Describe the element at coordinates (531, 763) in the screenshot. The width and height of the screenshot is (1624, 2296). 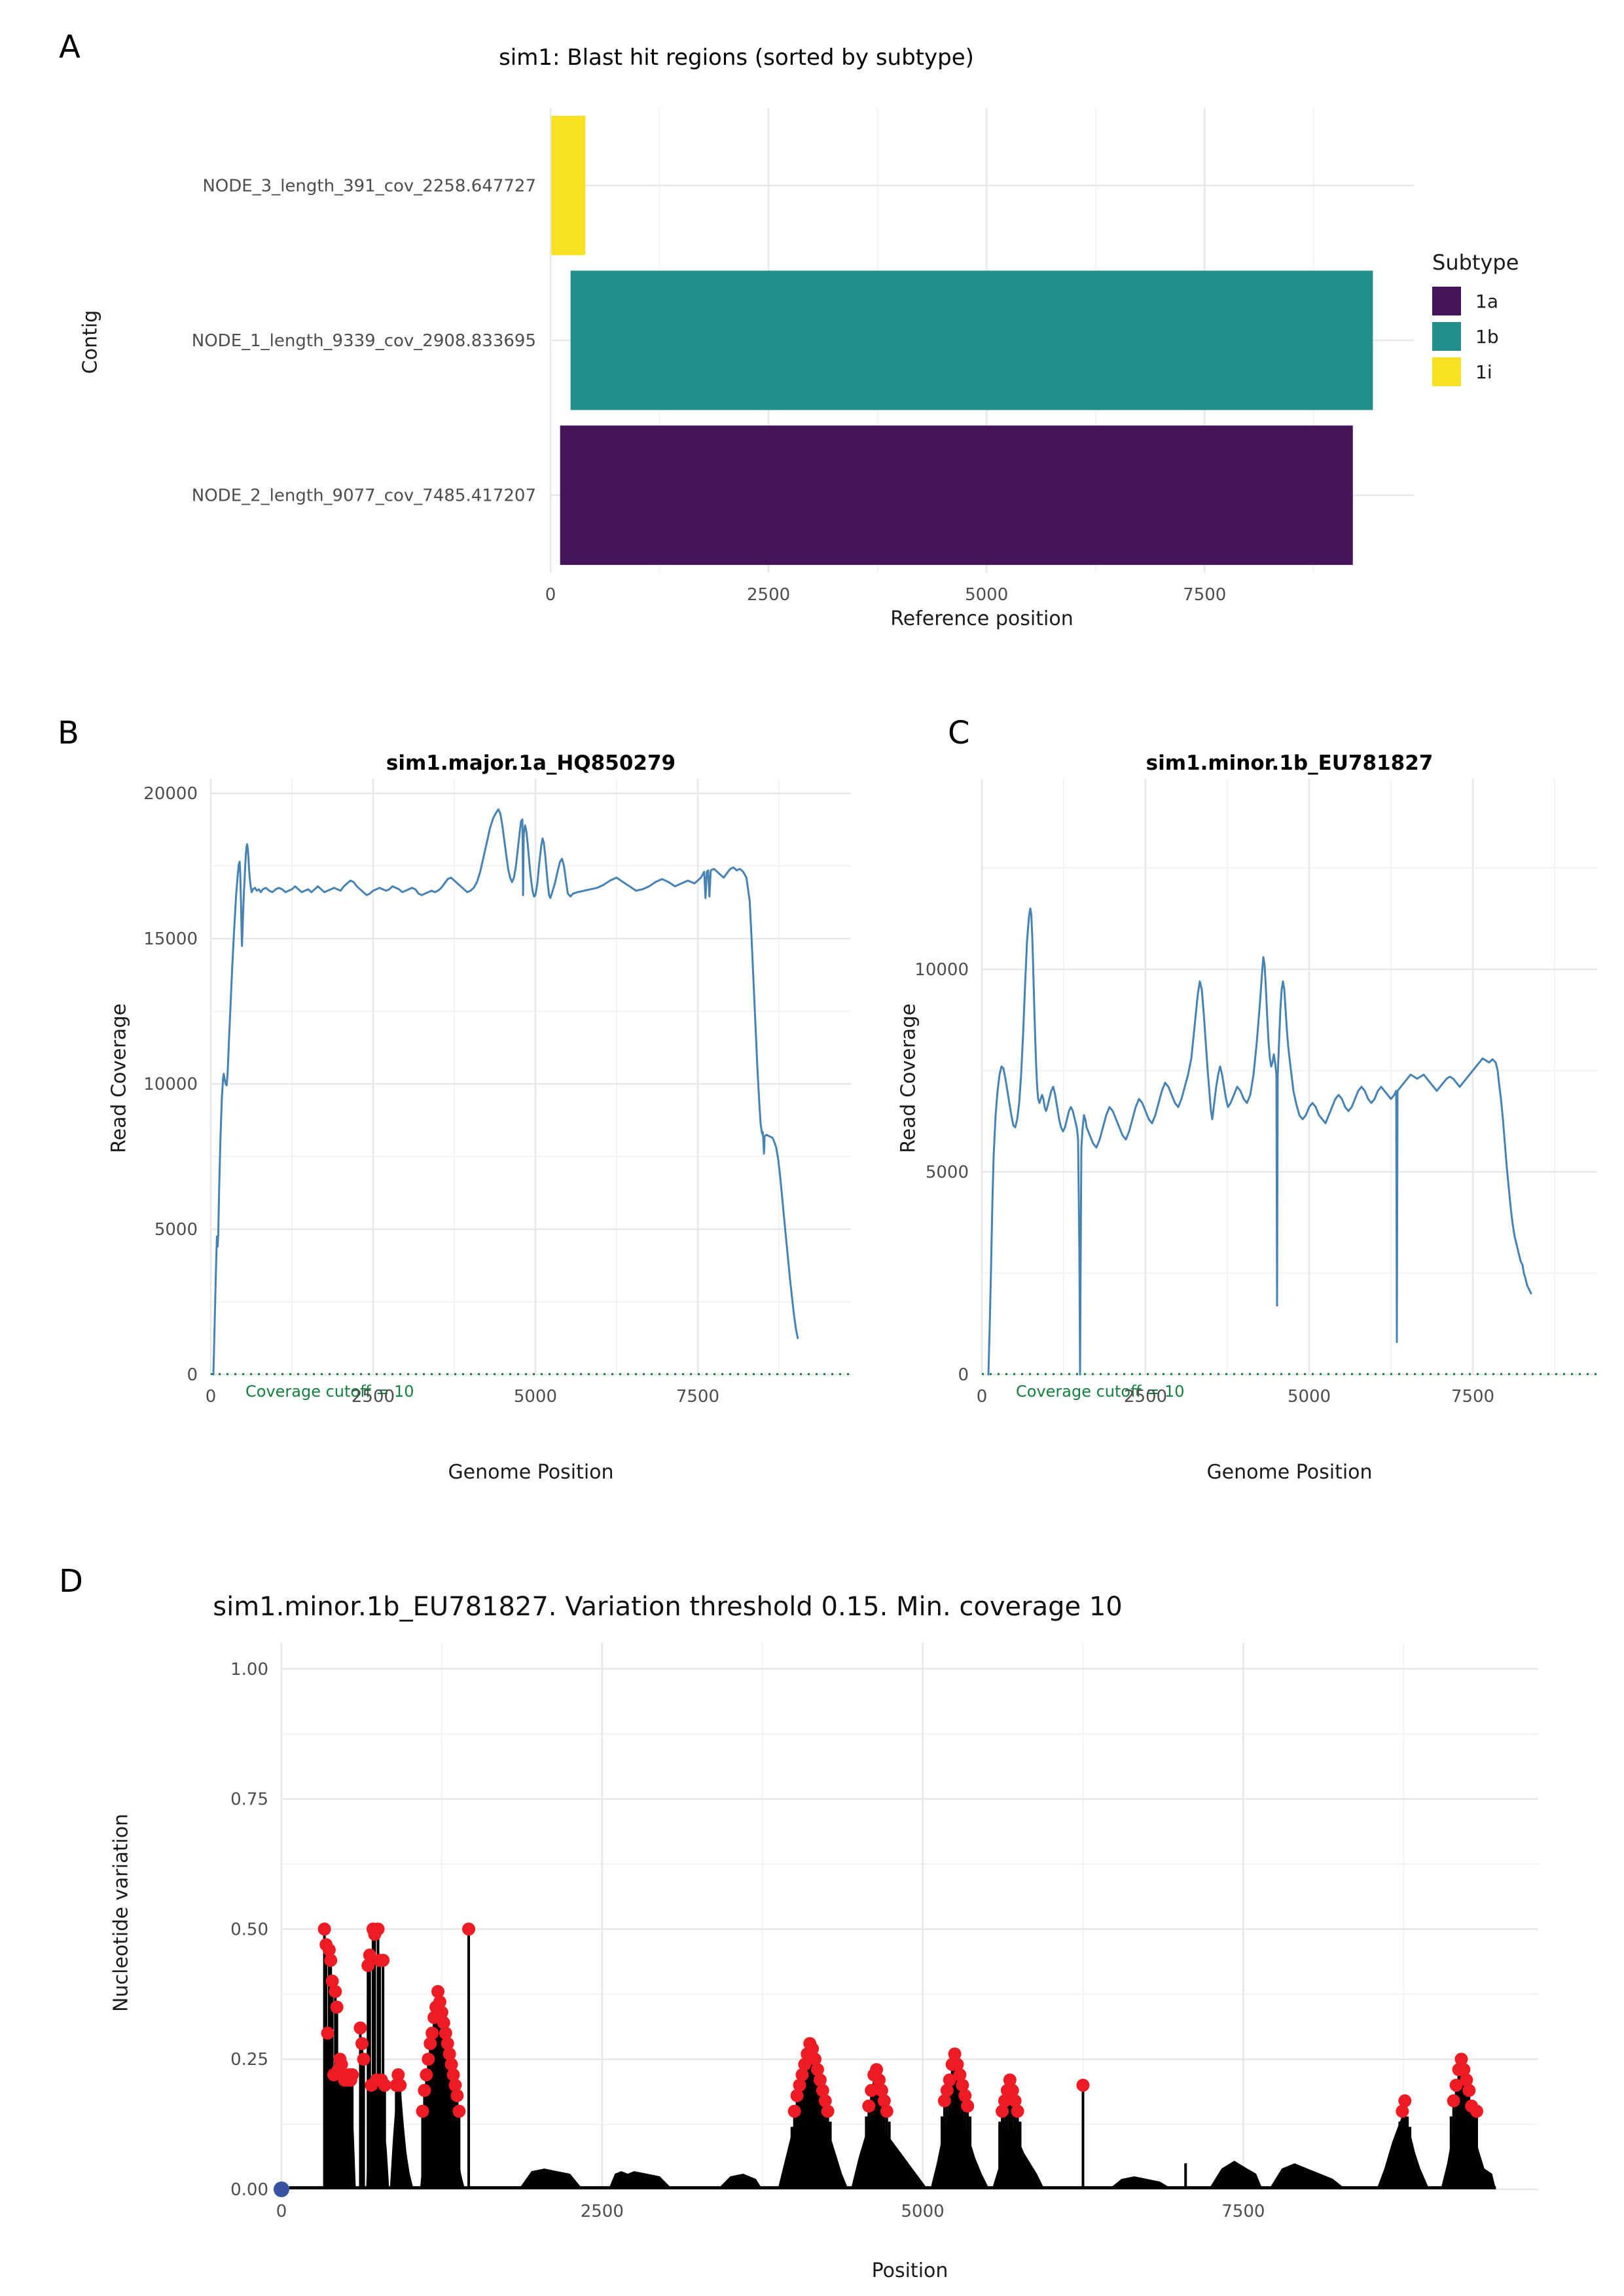
I see `panel-b-title: sim1.major.1a_HQ850279` at that location.